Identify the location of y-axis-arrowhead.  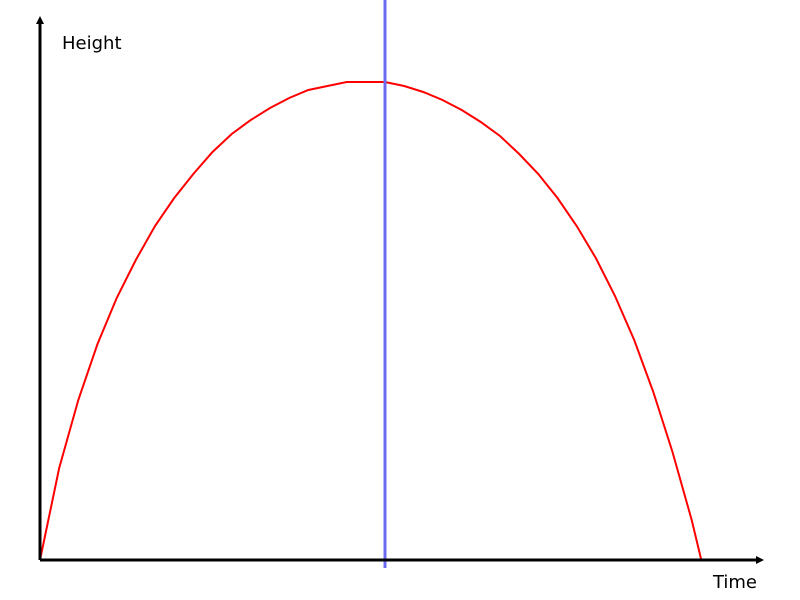
(40, 20).